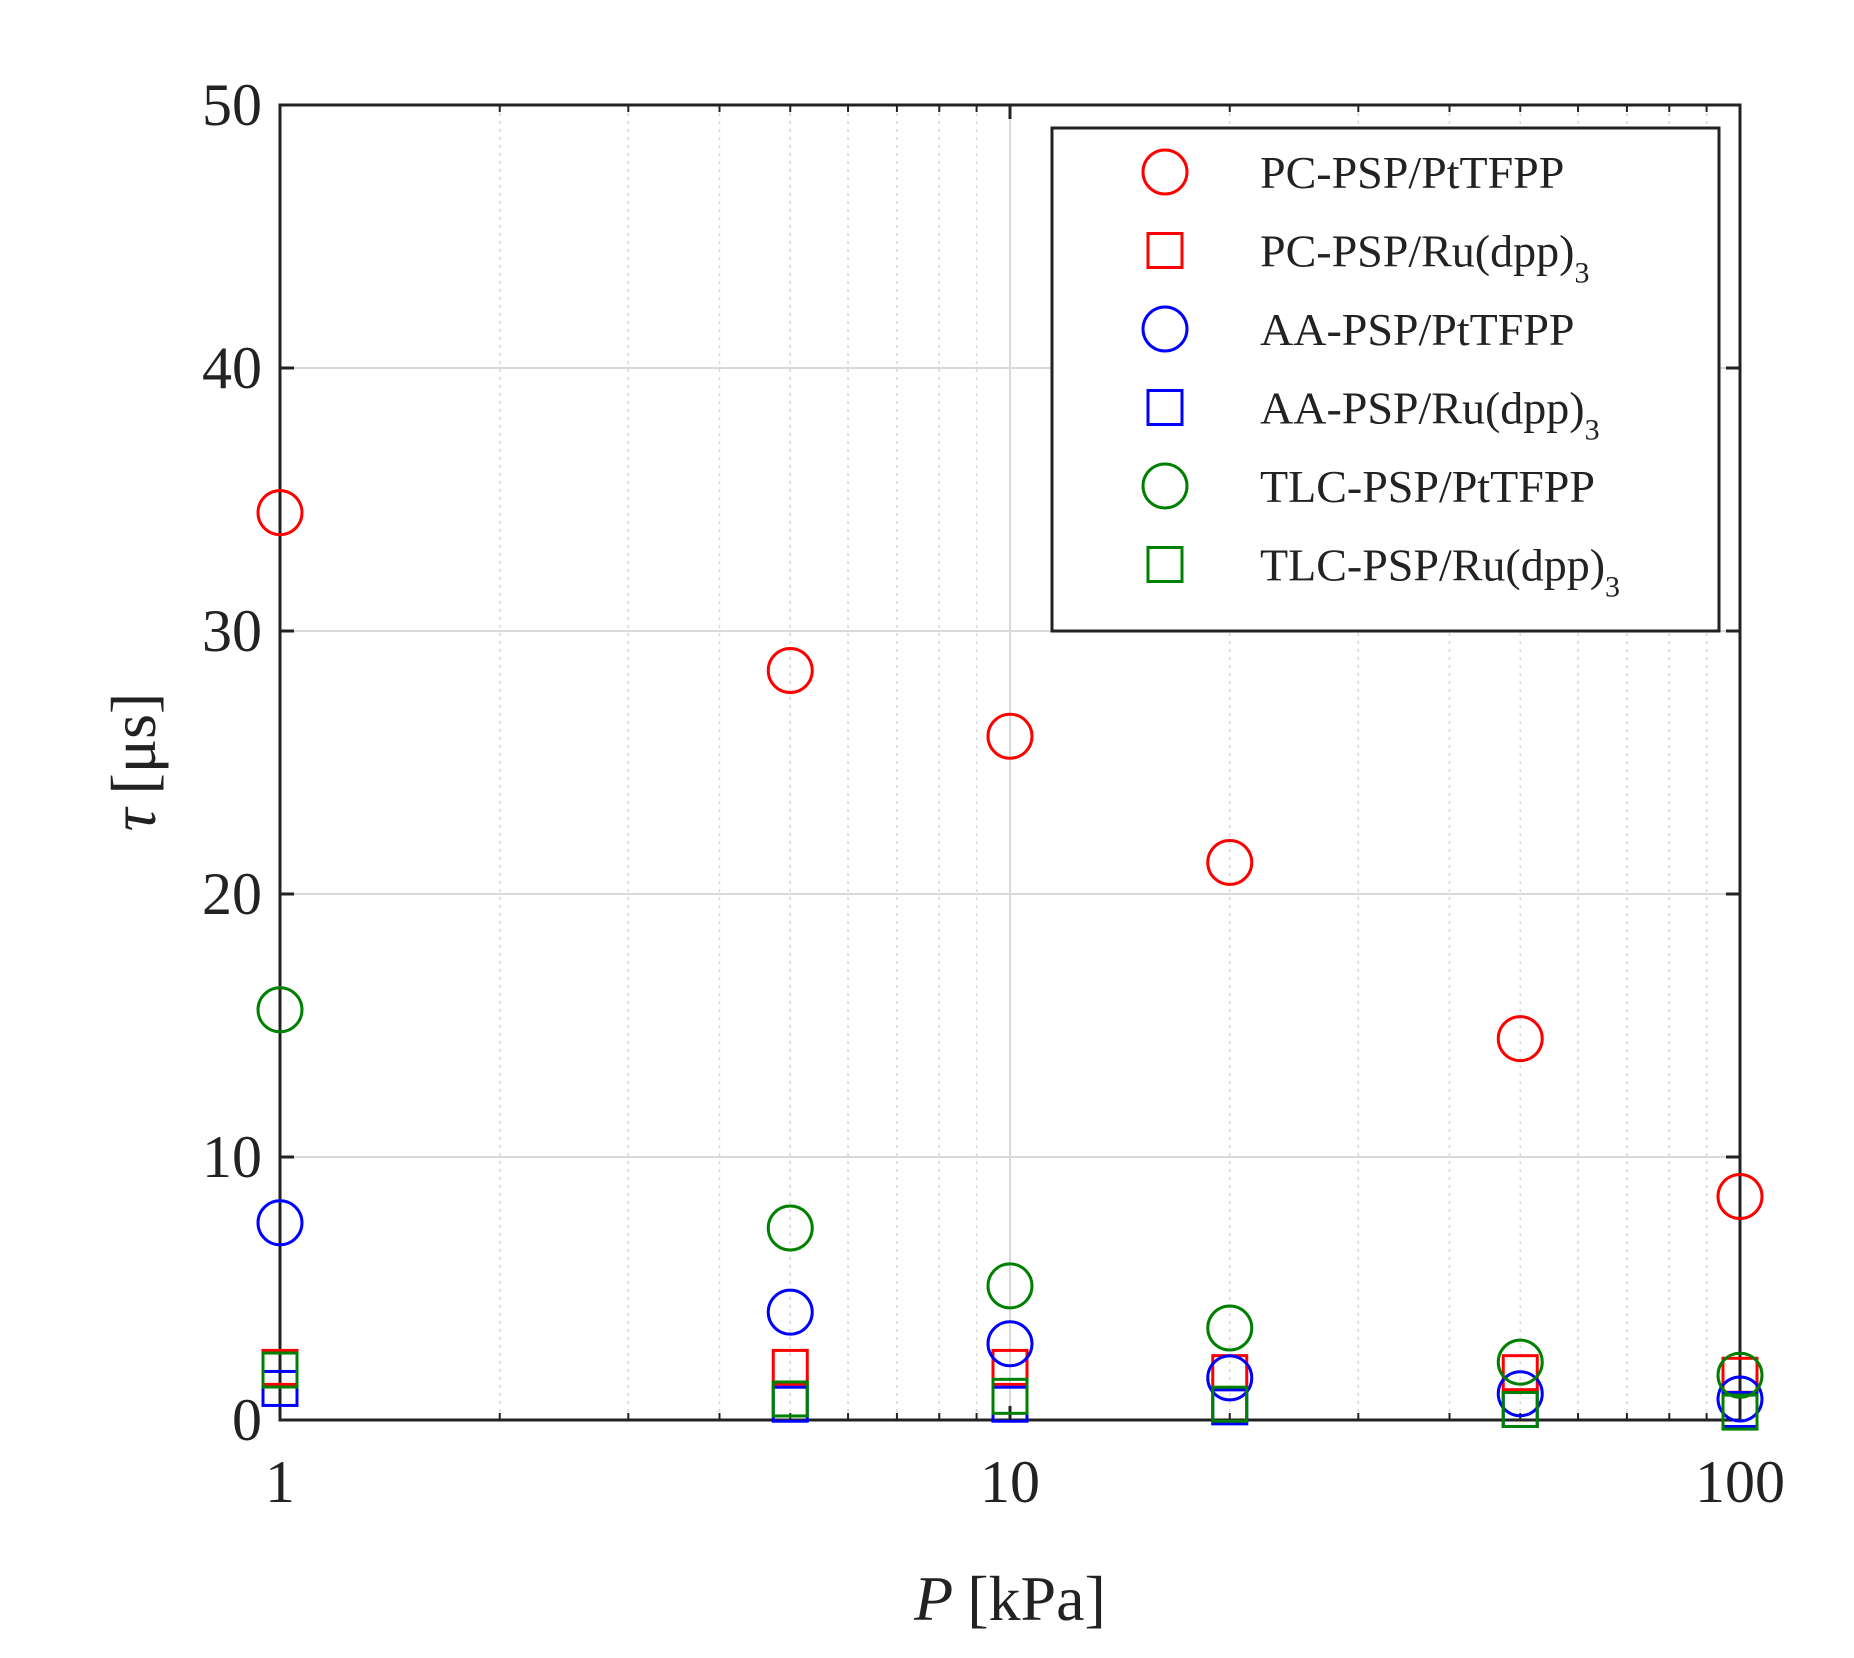 This screenshot has height=1658, width=1854. I want to click on y-tick-label: 0, so click(247, 1420).